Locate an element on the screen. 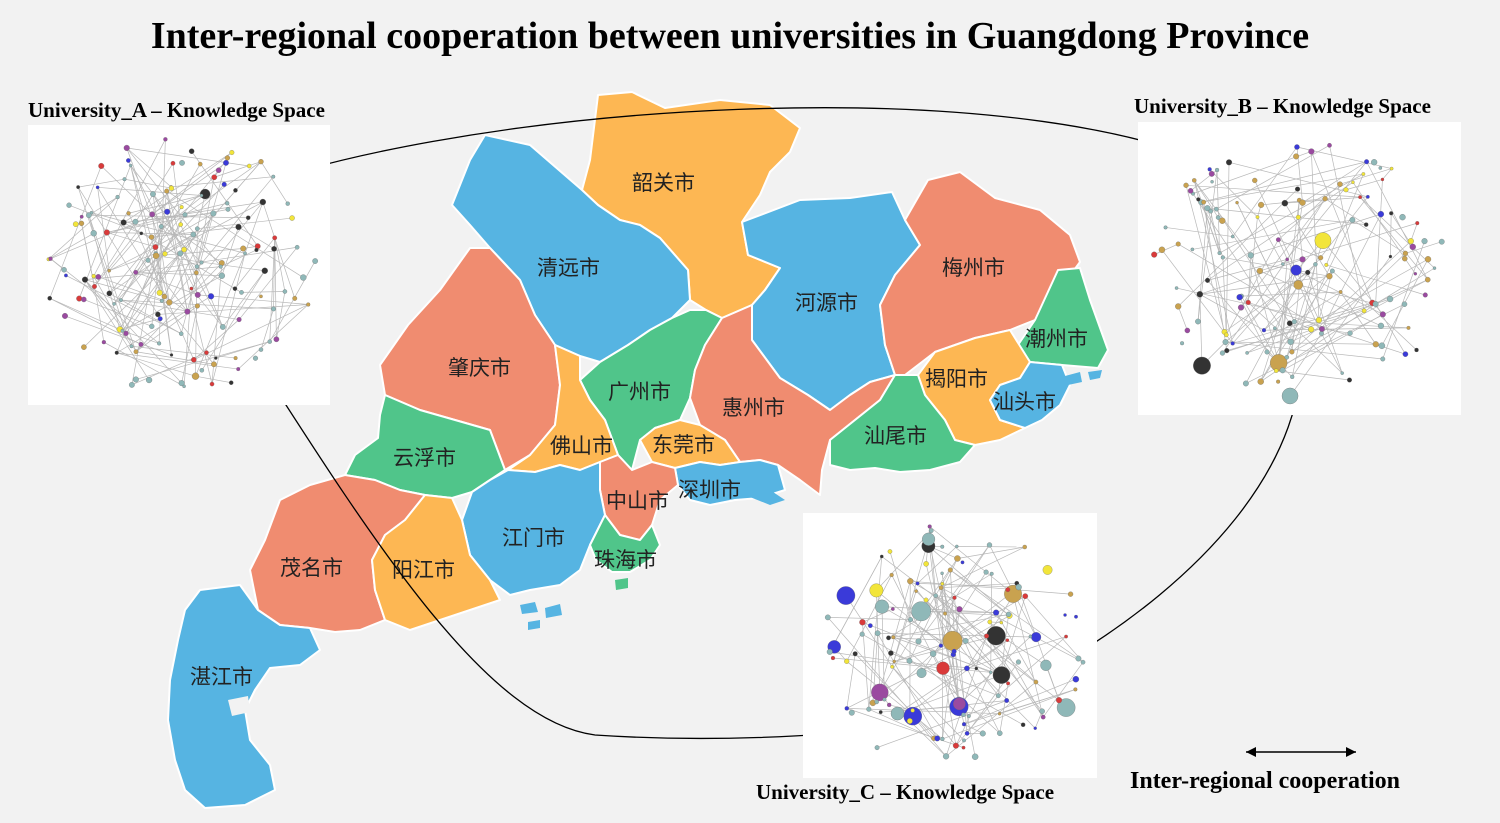  net-b-nodes is located at coordinates (1298, 274).